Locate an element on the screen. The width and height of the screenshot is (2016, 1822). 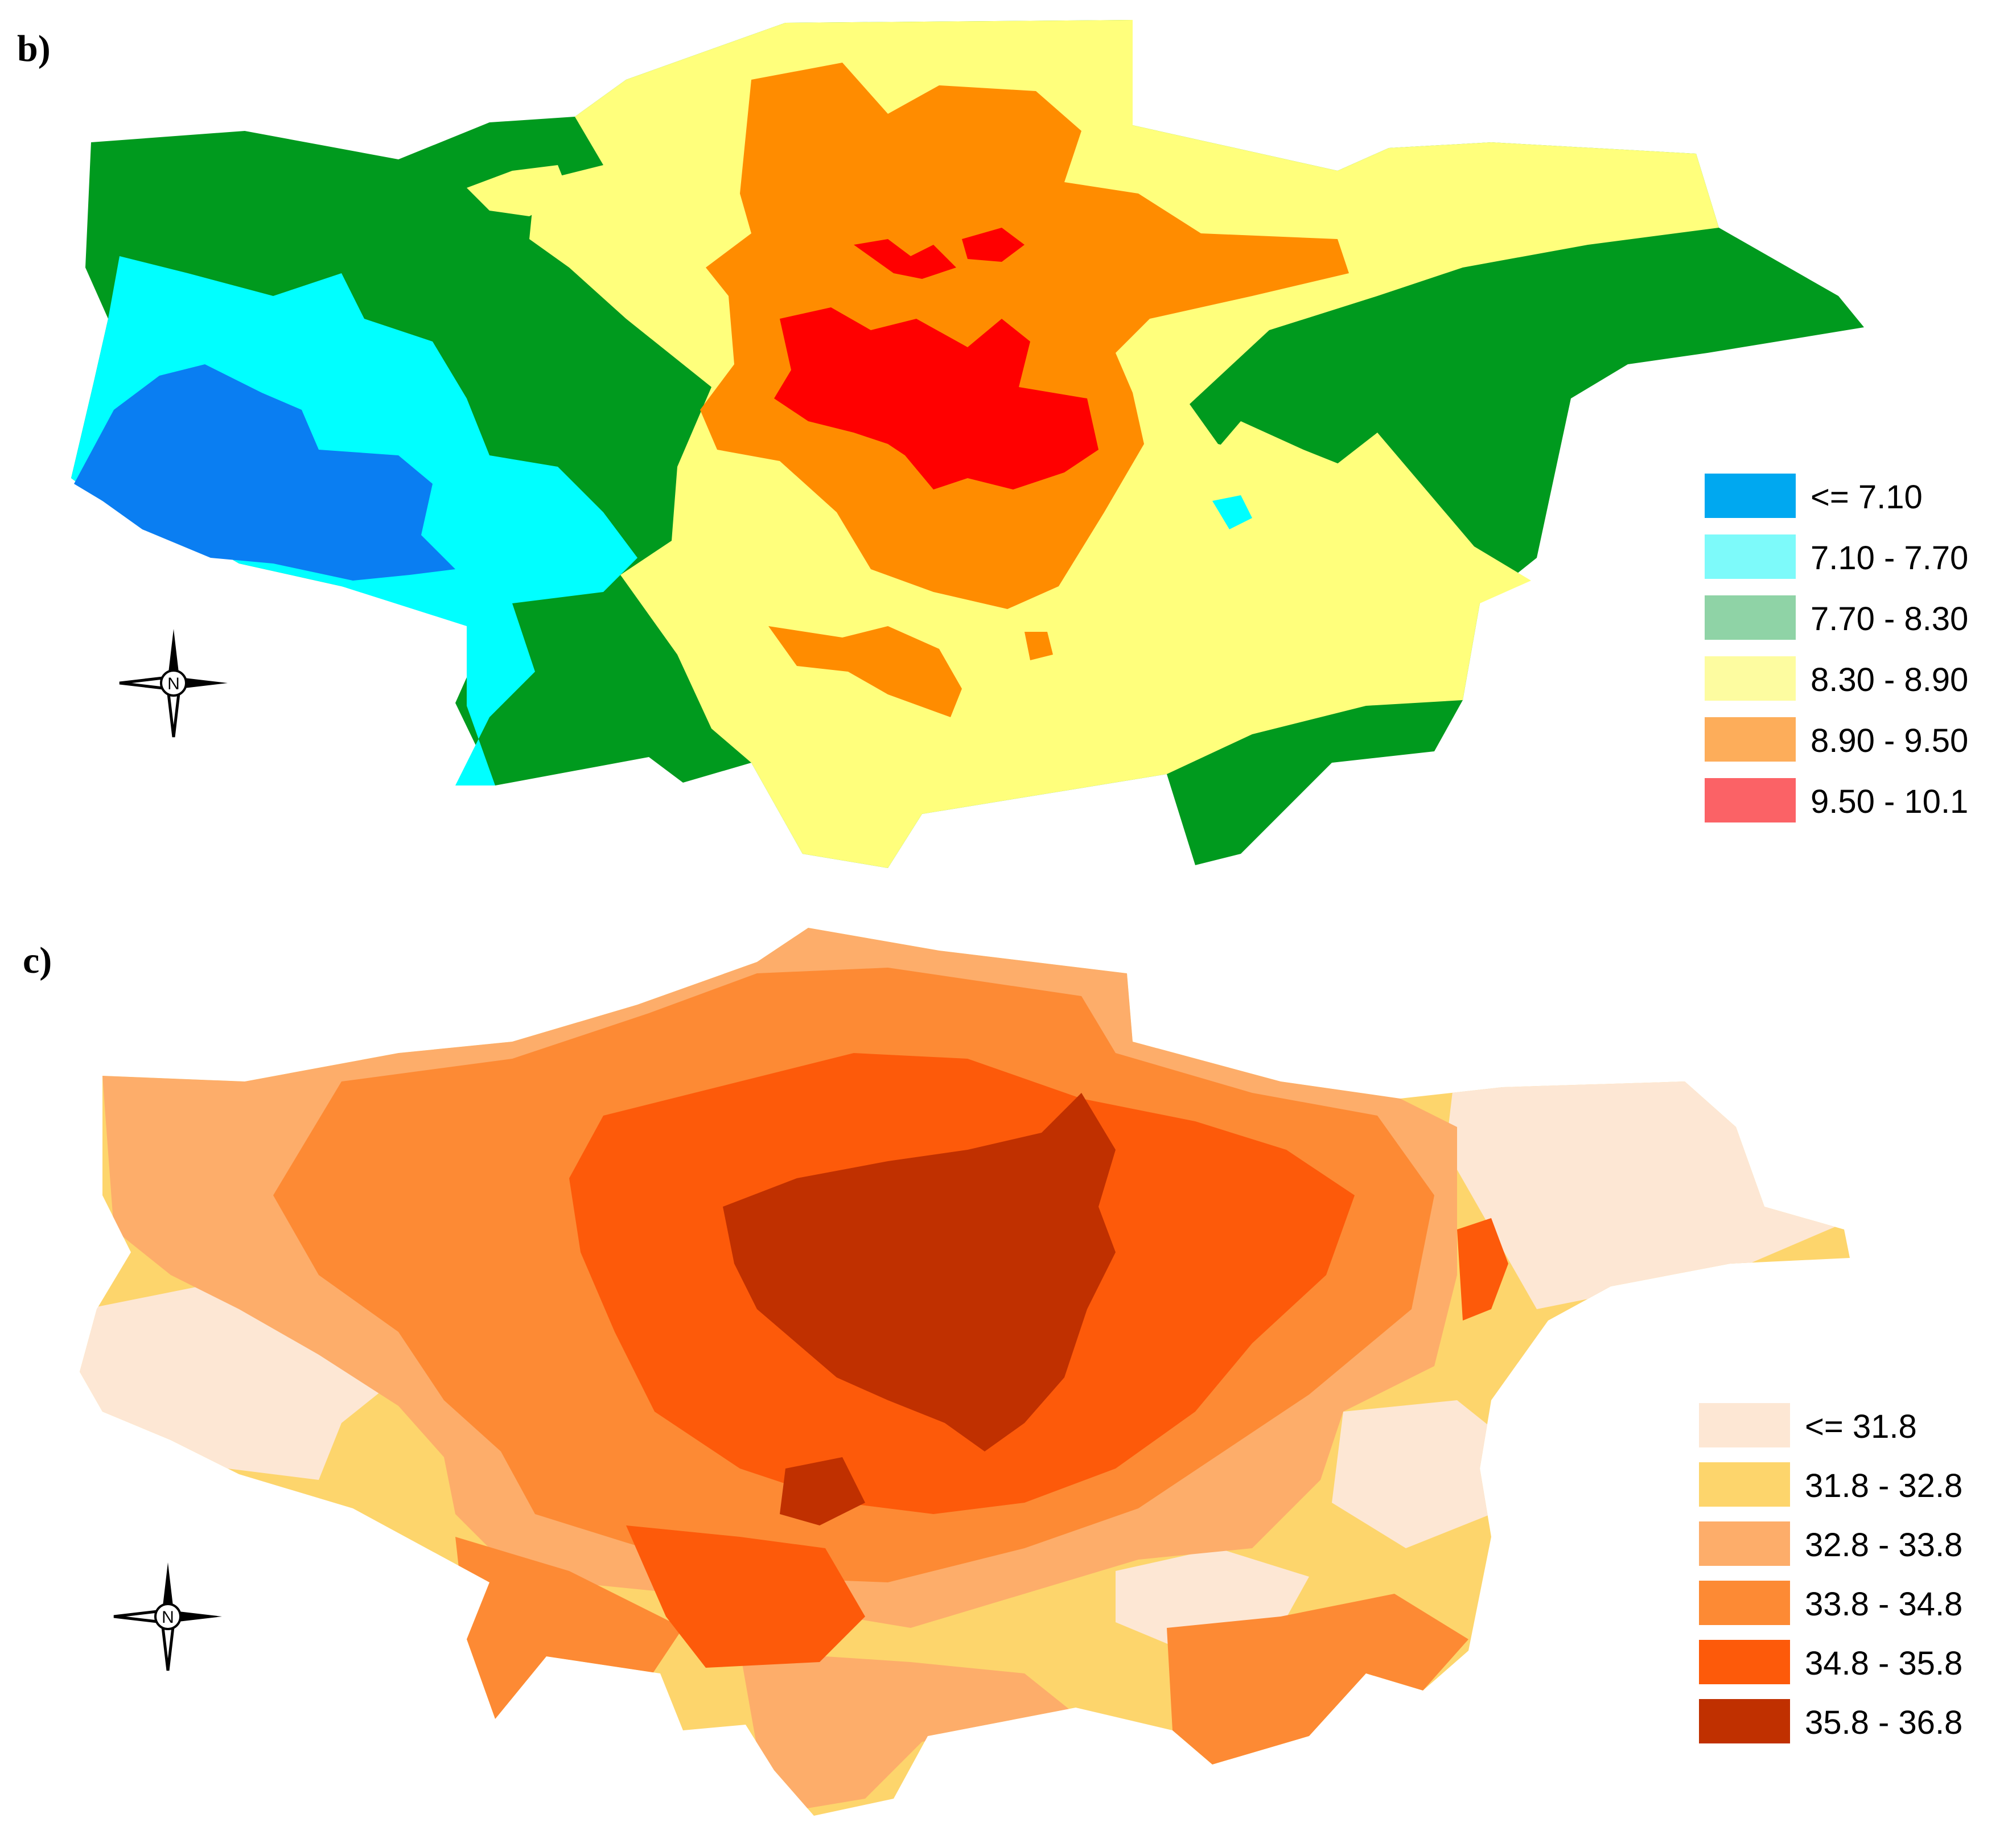
legend-item: <= 7.10 is located at coordinates (1853, 497).